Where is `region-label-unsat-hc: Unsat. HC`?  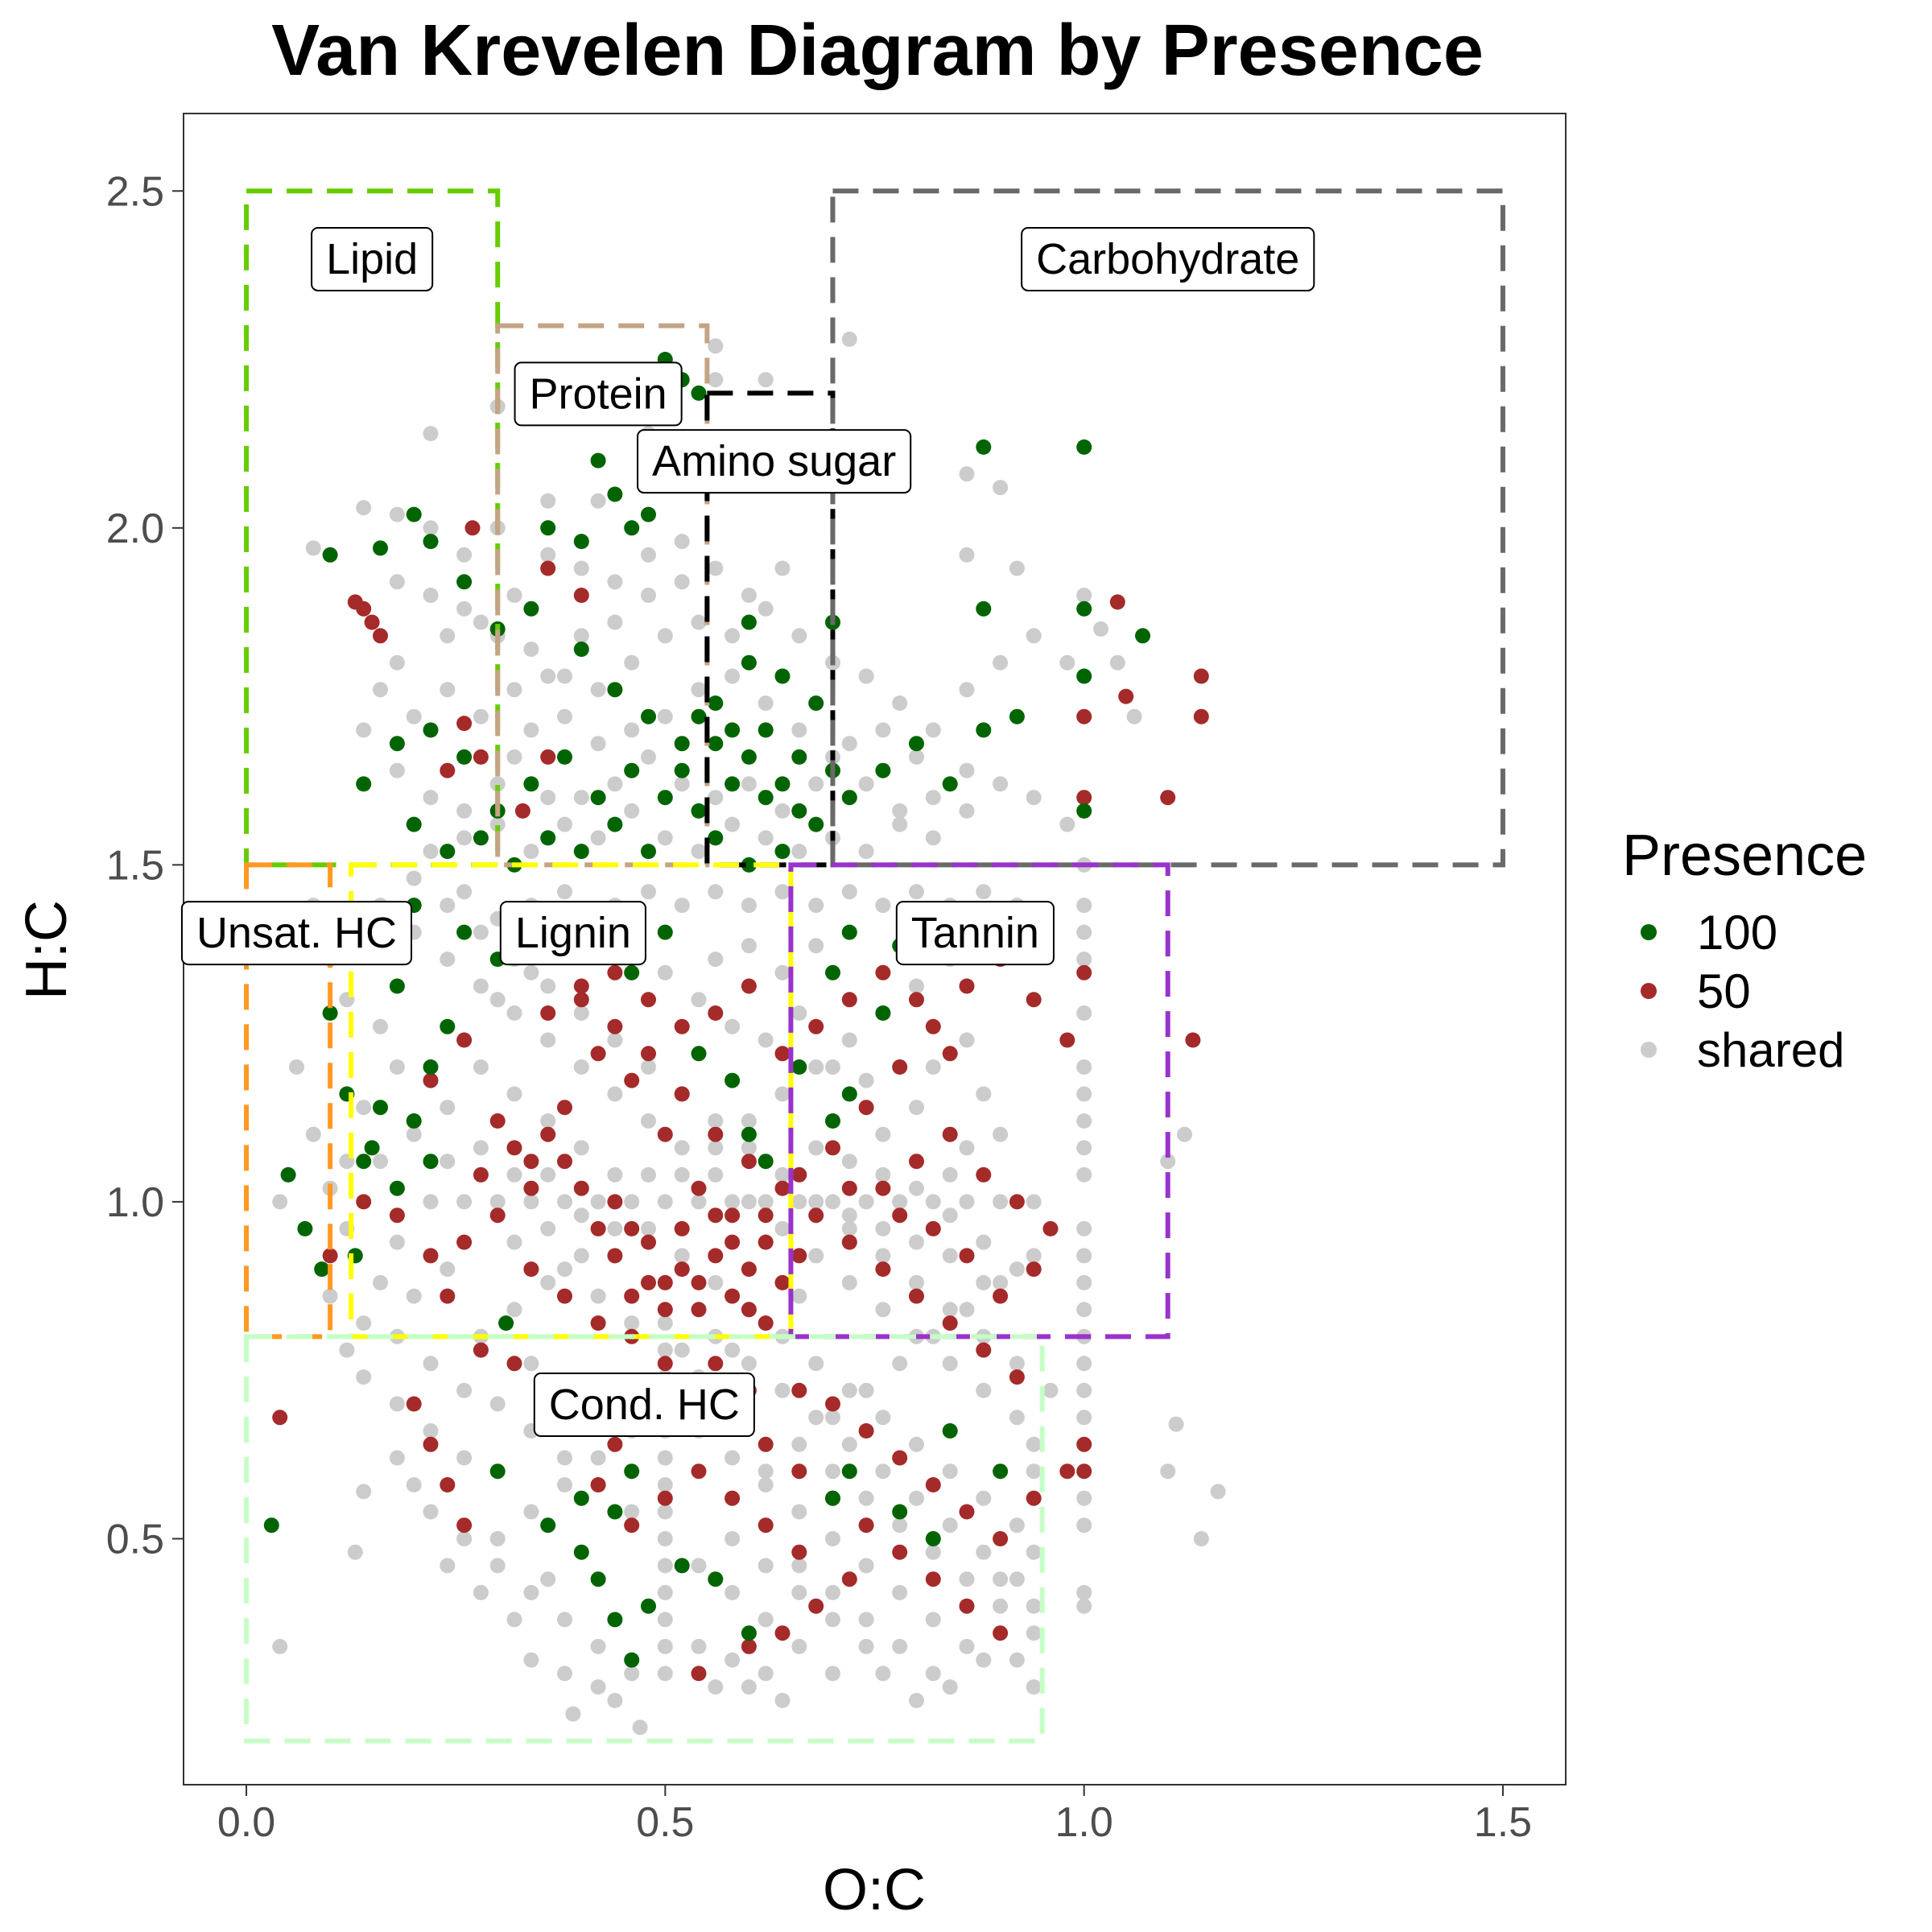
region-label-unsat-hc: Unsat. HC is located at coordinates (296, 933).